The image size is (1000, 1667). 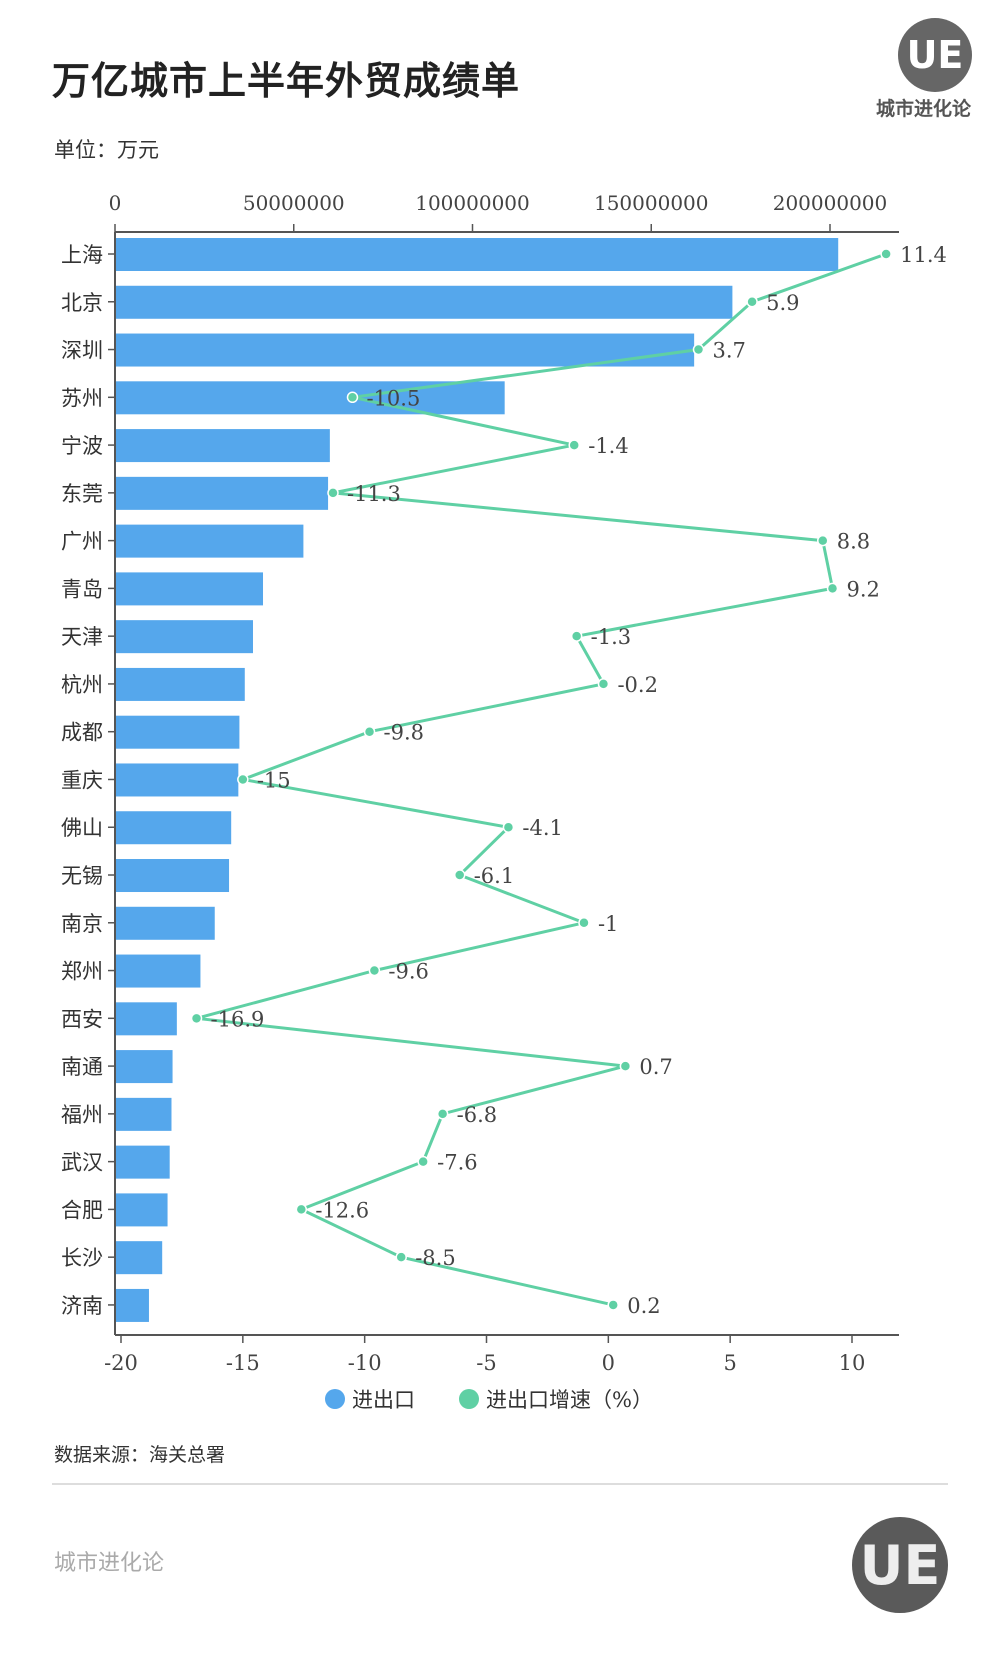 I want to click on growth-label: -6.1, so click(x=494, y=876).